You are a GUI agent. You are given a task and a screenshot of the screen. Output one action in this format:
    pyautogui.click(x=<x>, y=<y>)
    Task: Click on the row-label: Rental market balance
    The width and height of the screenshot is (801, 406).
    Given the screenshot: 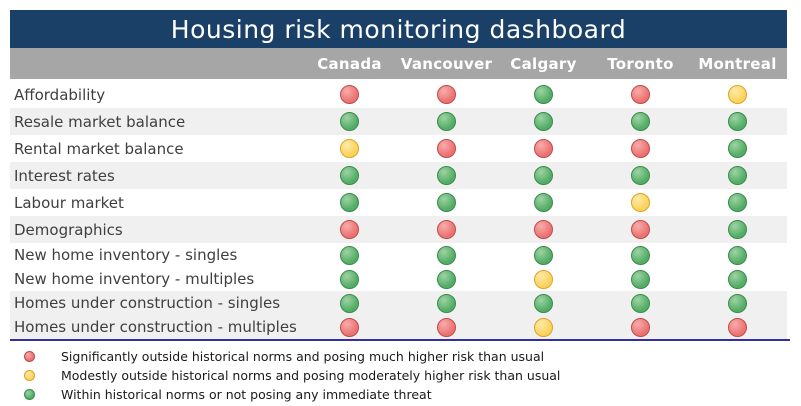 What is the action you would take?
    pyautogui.click(x=99, y=148)
    